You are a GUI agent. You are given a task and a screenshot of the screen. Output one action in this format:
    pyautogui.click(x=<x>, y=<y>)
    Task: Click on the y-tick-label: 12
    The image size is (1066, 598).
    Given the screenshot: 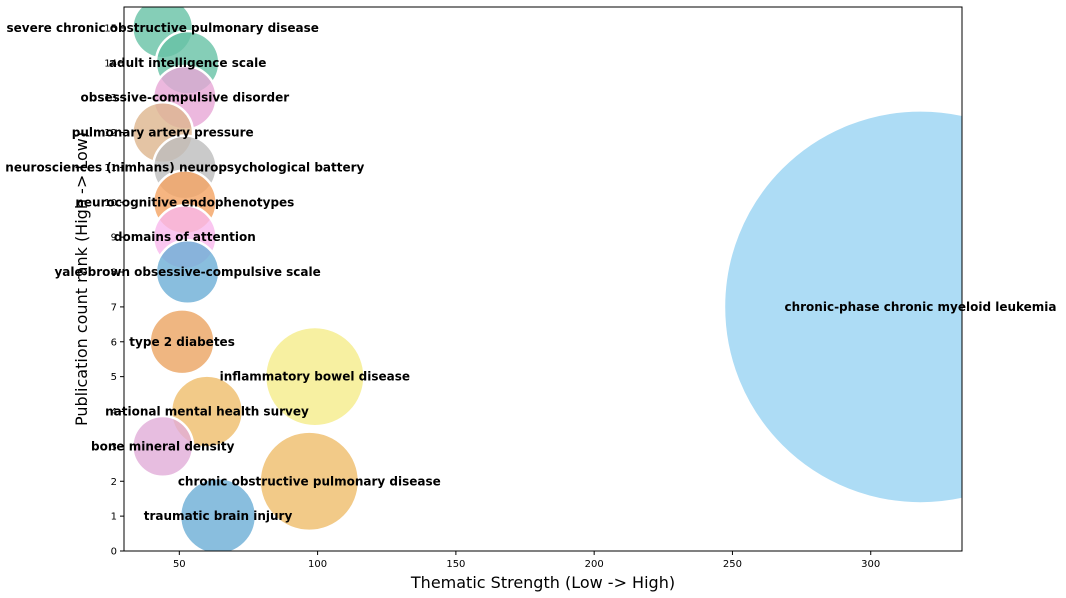 What is the action you would take?
    pyautogui.click(x=110, y=133)
    